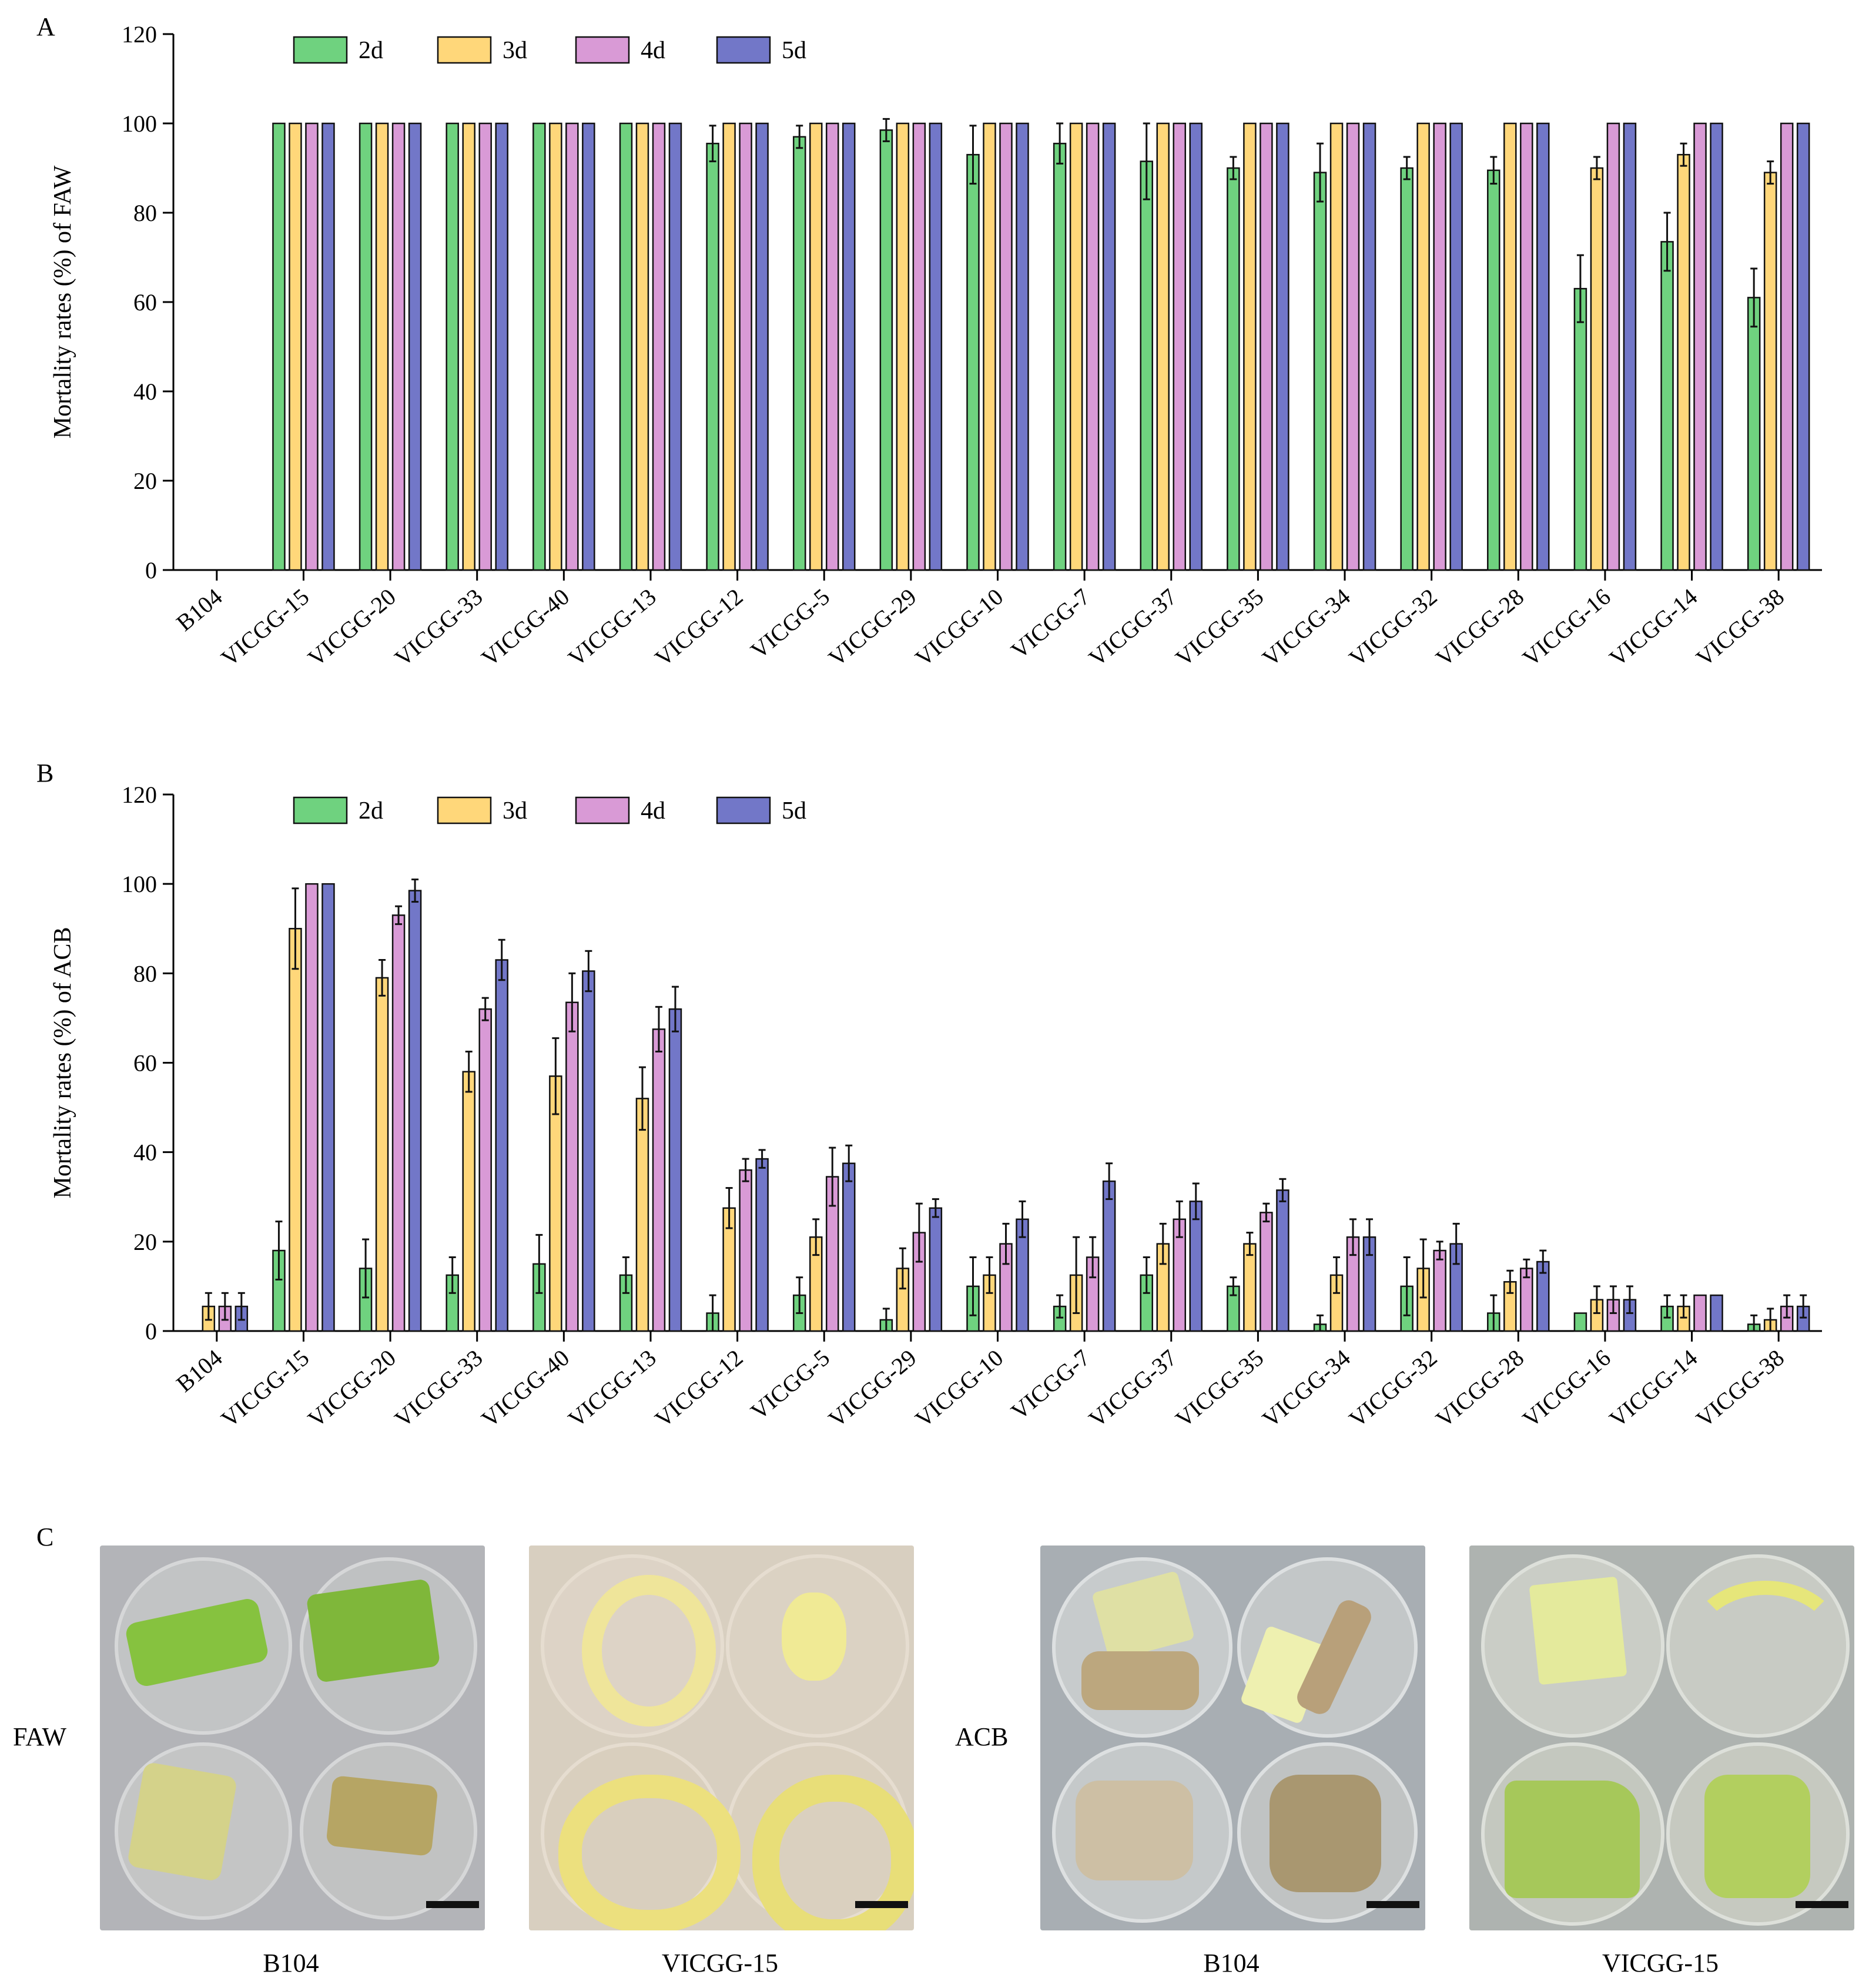 The image size is (1869, 1988). I want to click on photo-caption-faw-vicgg15: VICGG-15, so click(720, 1963).